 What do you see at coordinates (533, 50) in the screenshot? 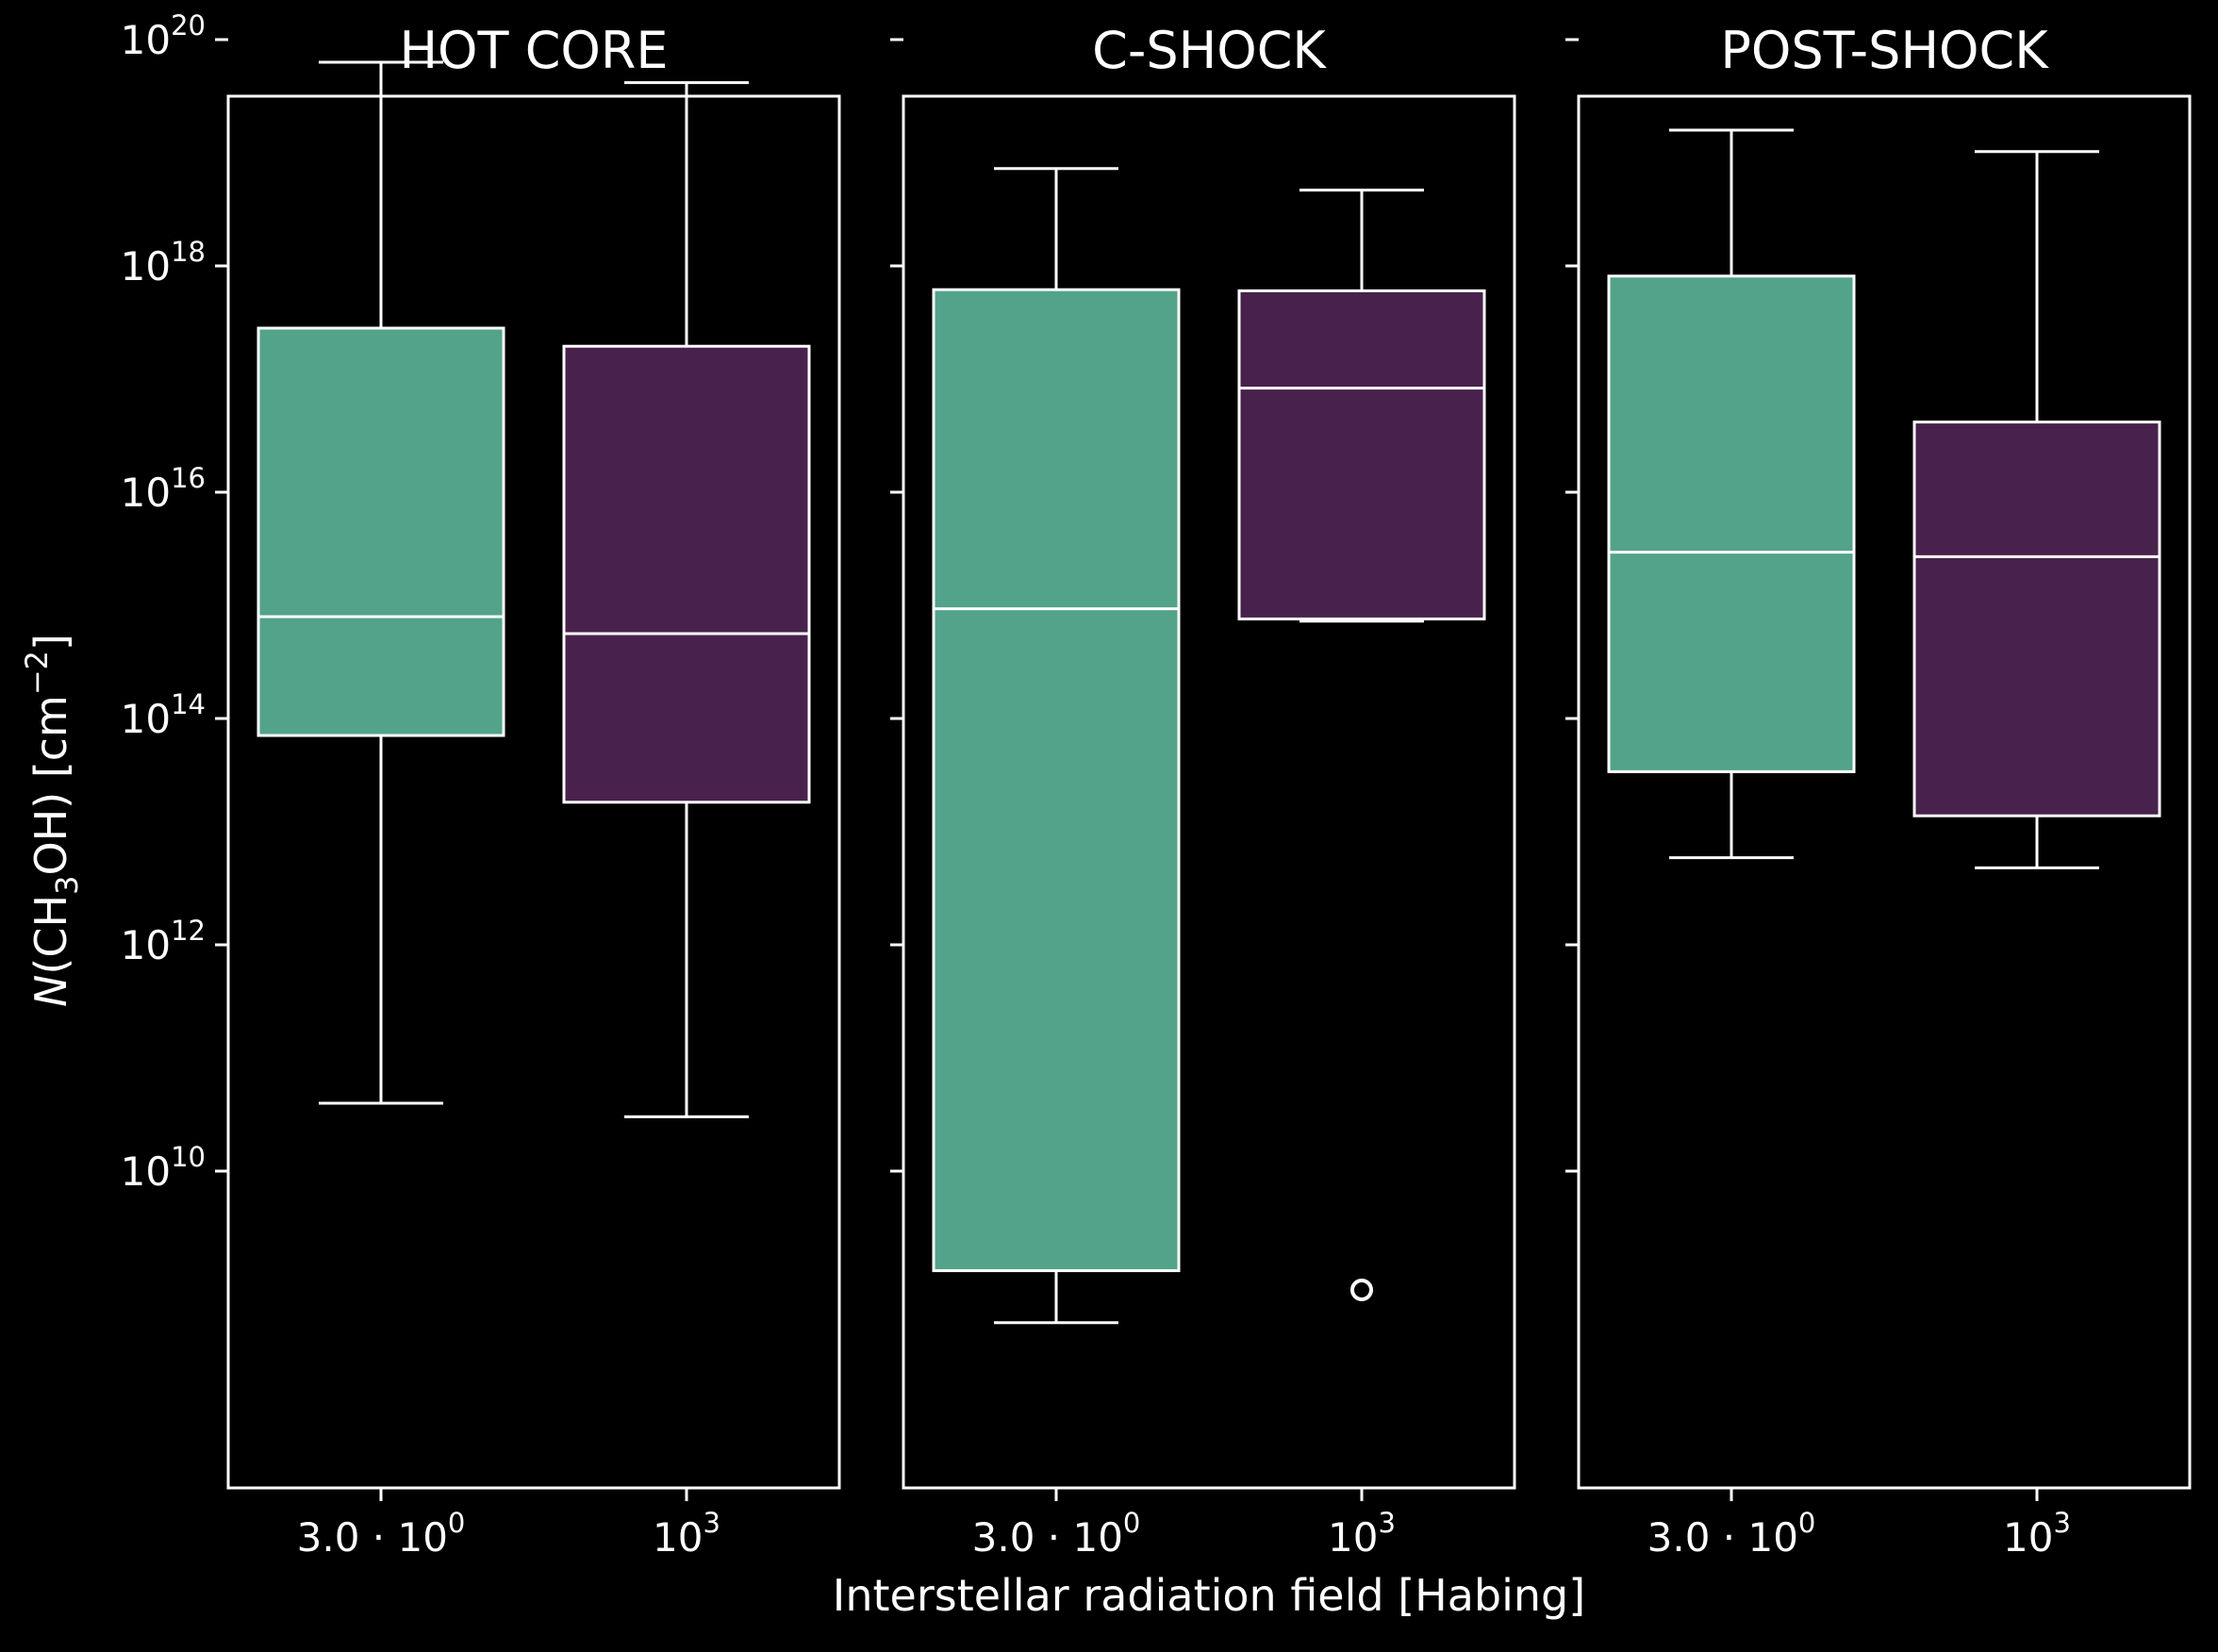
I see `panel-title: HOT CORE` at bounding box center [533, 50].